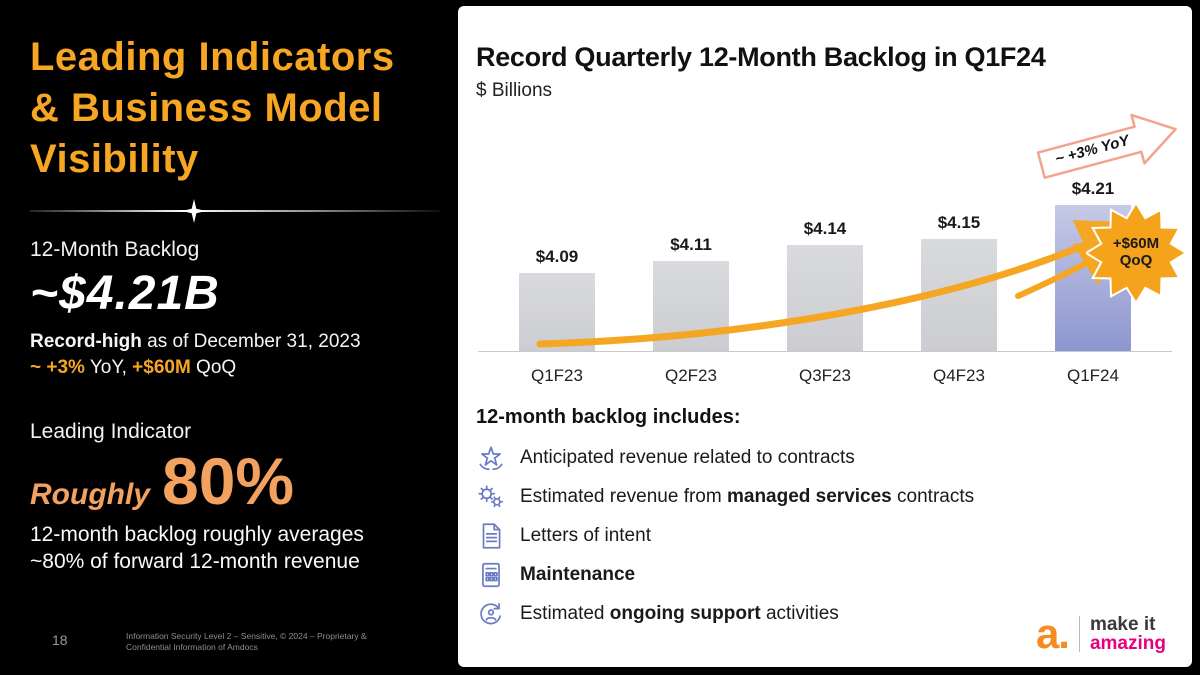 Image resolution: width=1200 pixels, height=675 pixels. I want to click on x-axis-tick-label: Q1F23, so click(557, 375).